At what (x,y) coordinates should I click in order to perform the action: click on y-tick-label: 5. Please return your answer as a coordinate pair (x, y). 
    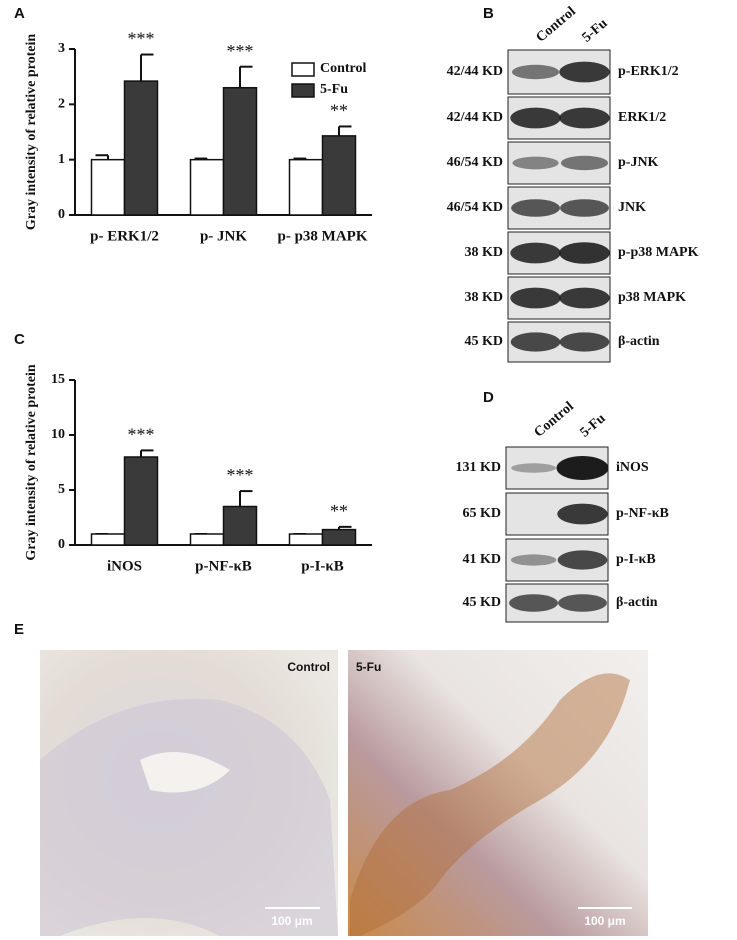
    Looking at the image, I should click on (61, 489).